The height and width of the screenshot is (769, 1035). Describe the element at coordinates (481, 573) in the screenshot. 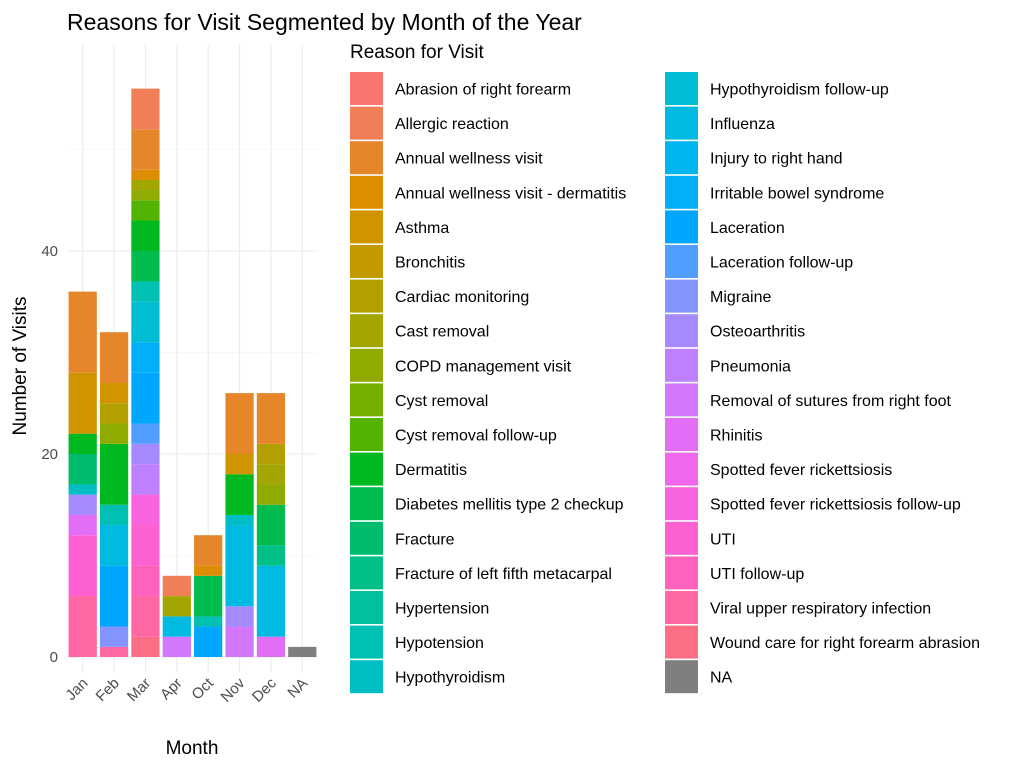

I see `legend-item: Fracture of left fifth metacarpal` at that location.